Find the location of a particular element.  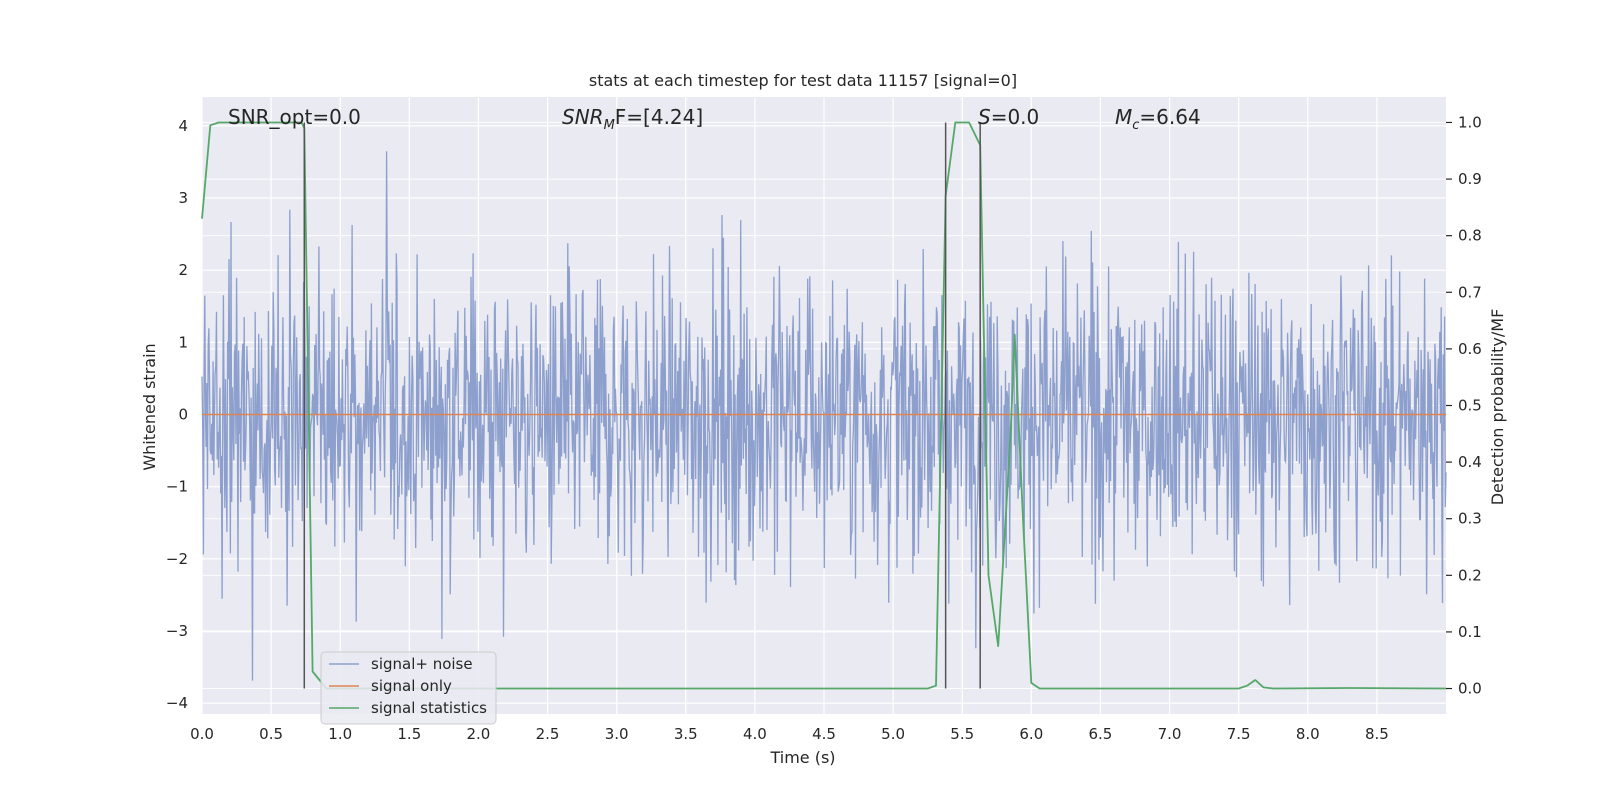

x-tick-label-7: 3.5 is located at coordinates (686, 734).